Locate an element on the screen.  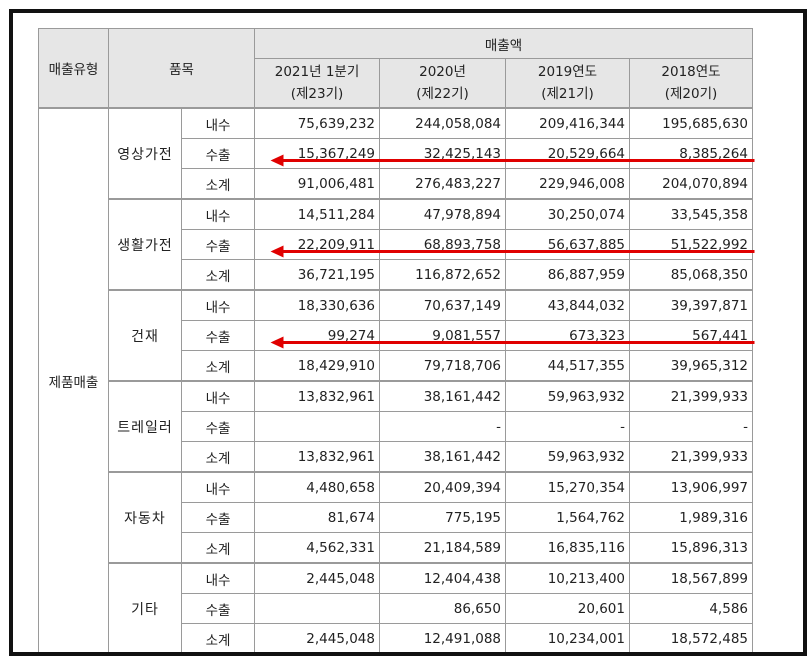
header-sales-type: 매출유형 is located at coordinates (73, 68).